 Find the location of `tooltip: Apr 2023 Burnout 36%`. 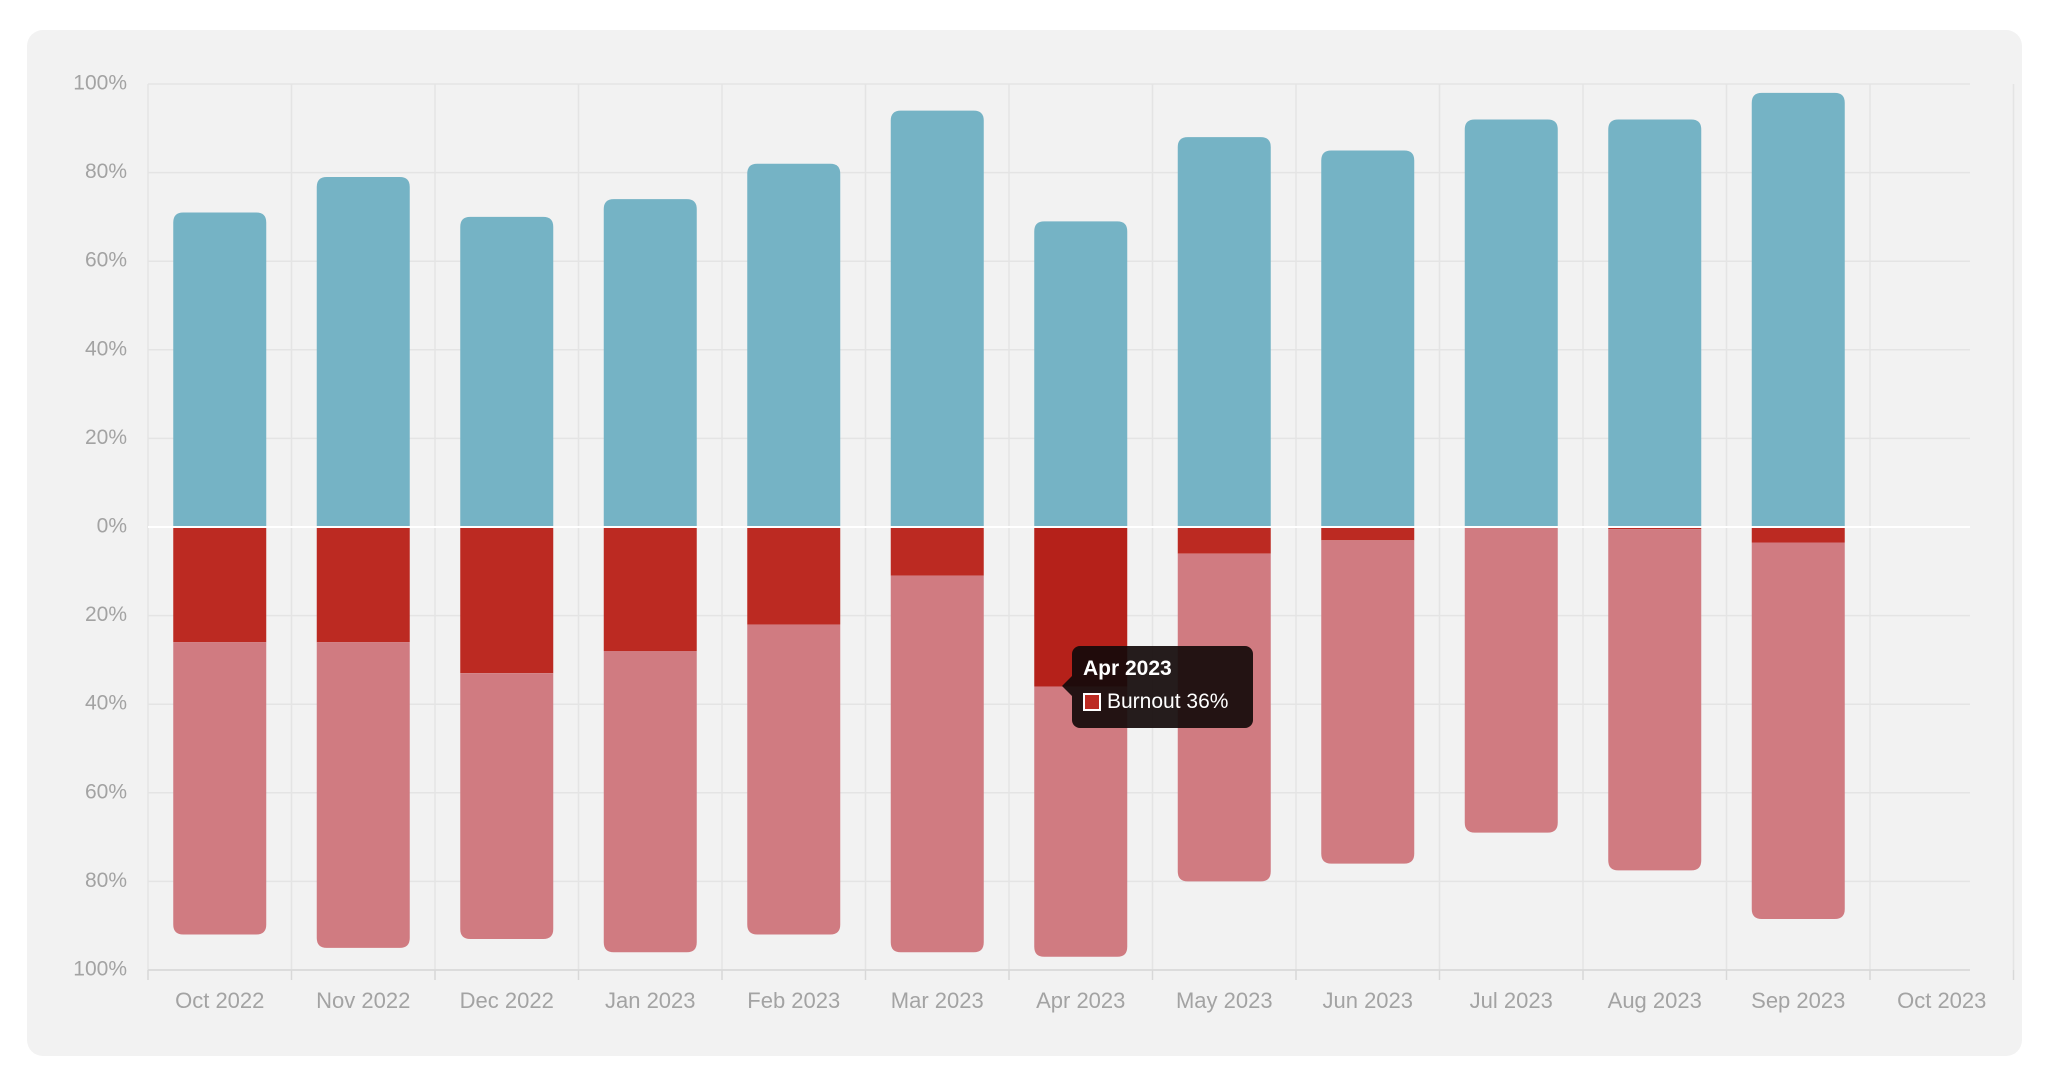

tooltip: Apr 2023 Burnout 36% is located at coordinates (1157, 687).